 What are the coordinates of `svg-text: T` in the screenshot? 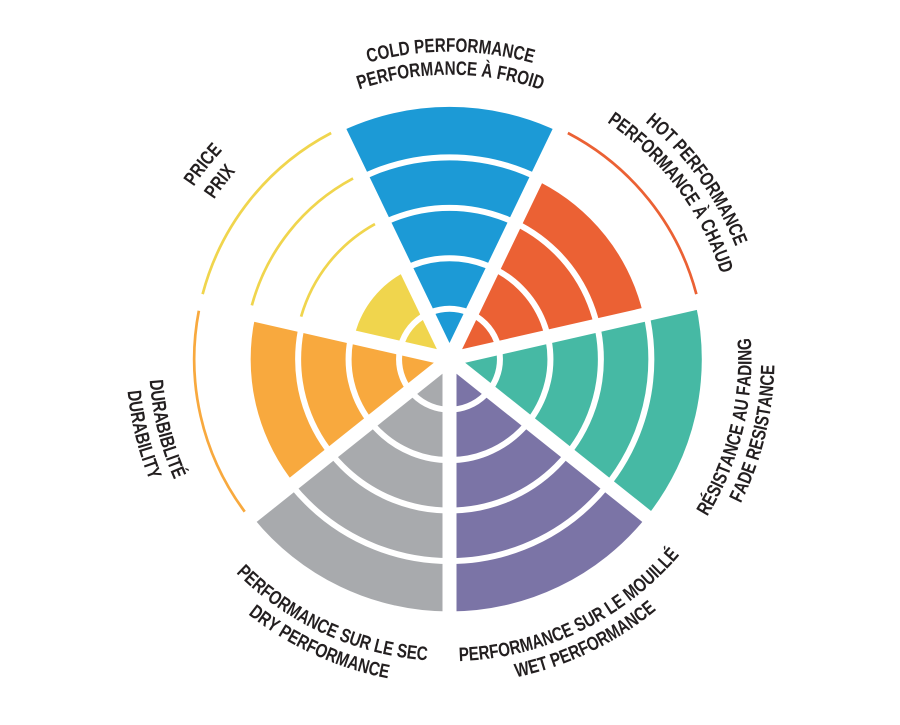 It's located at (764, 411).